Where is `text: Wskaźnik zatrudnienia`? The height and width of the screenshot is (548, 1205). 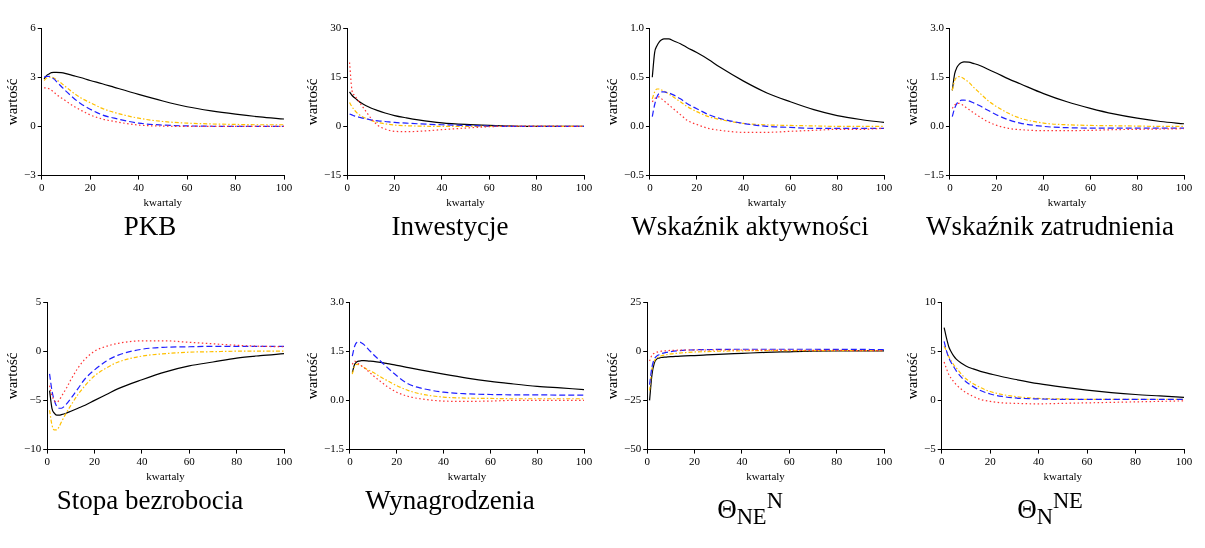
text: Wskaźnik zatrudnienia is located at coordinates (1050, 226).